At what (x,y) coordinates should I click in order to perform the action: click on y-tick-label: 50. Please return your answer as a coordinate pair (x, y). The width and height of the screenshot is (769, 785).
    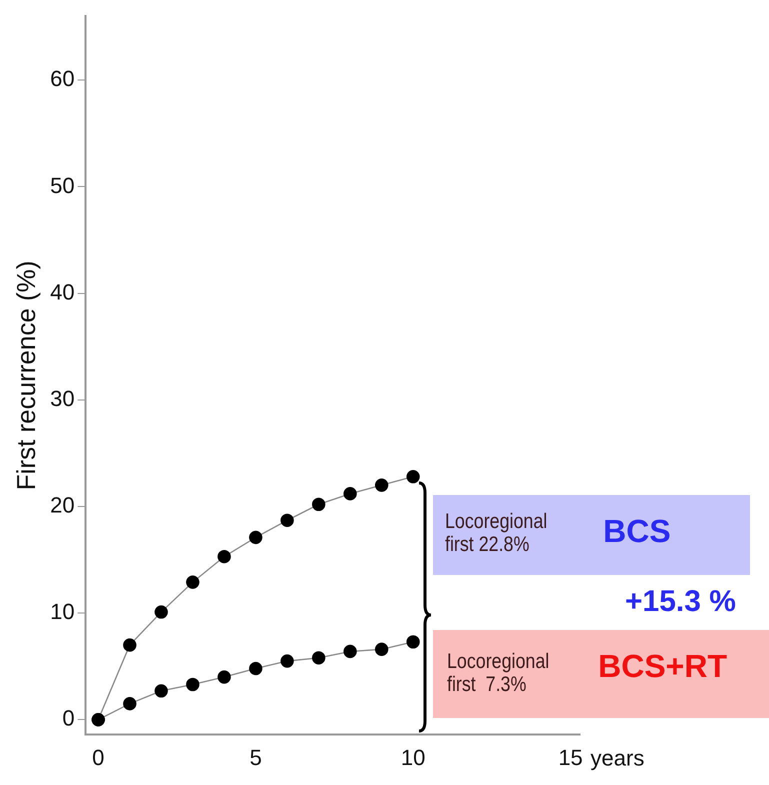
    Looking at the image, I should click on (62, 185).